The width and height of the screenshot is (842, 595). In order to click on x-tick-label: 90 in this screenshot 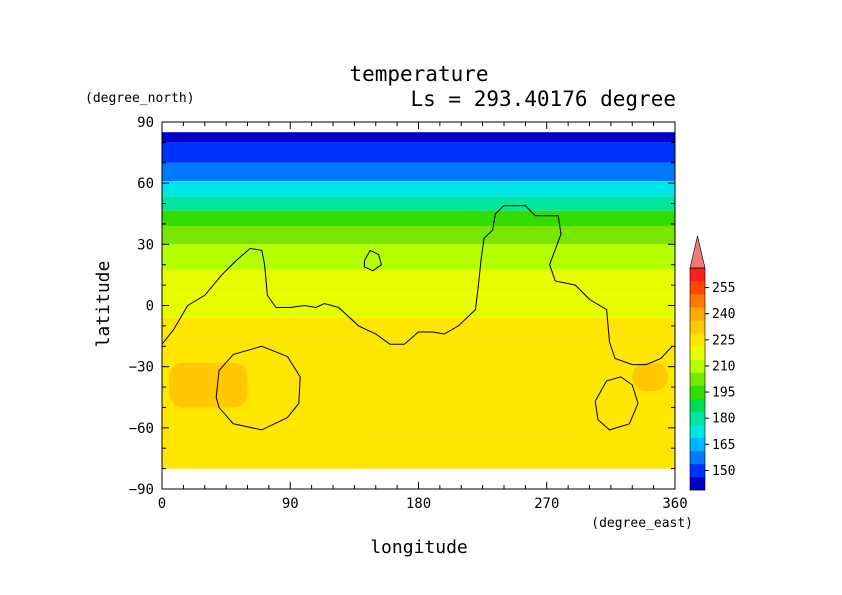, I will do `click(290, 504)`.